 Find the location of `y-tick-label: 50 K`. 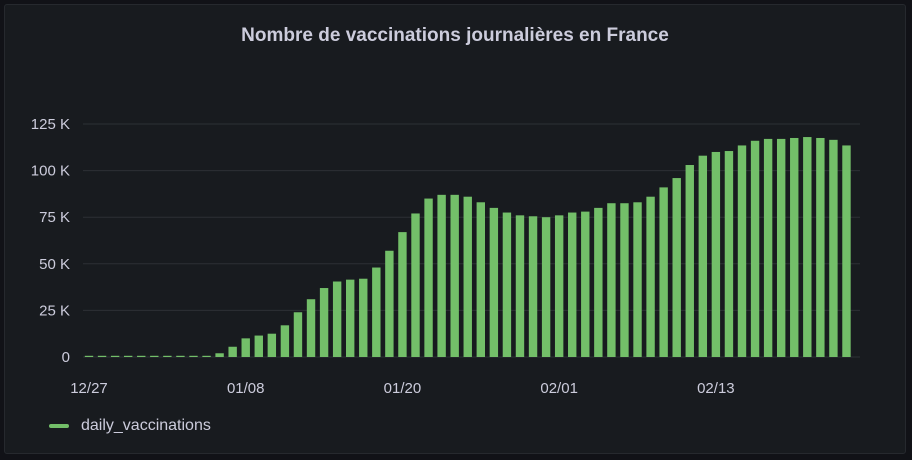

y-tick-label: 50 K is located at coordinates (54, 264).